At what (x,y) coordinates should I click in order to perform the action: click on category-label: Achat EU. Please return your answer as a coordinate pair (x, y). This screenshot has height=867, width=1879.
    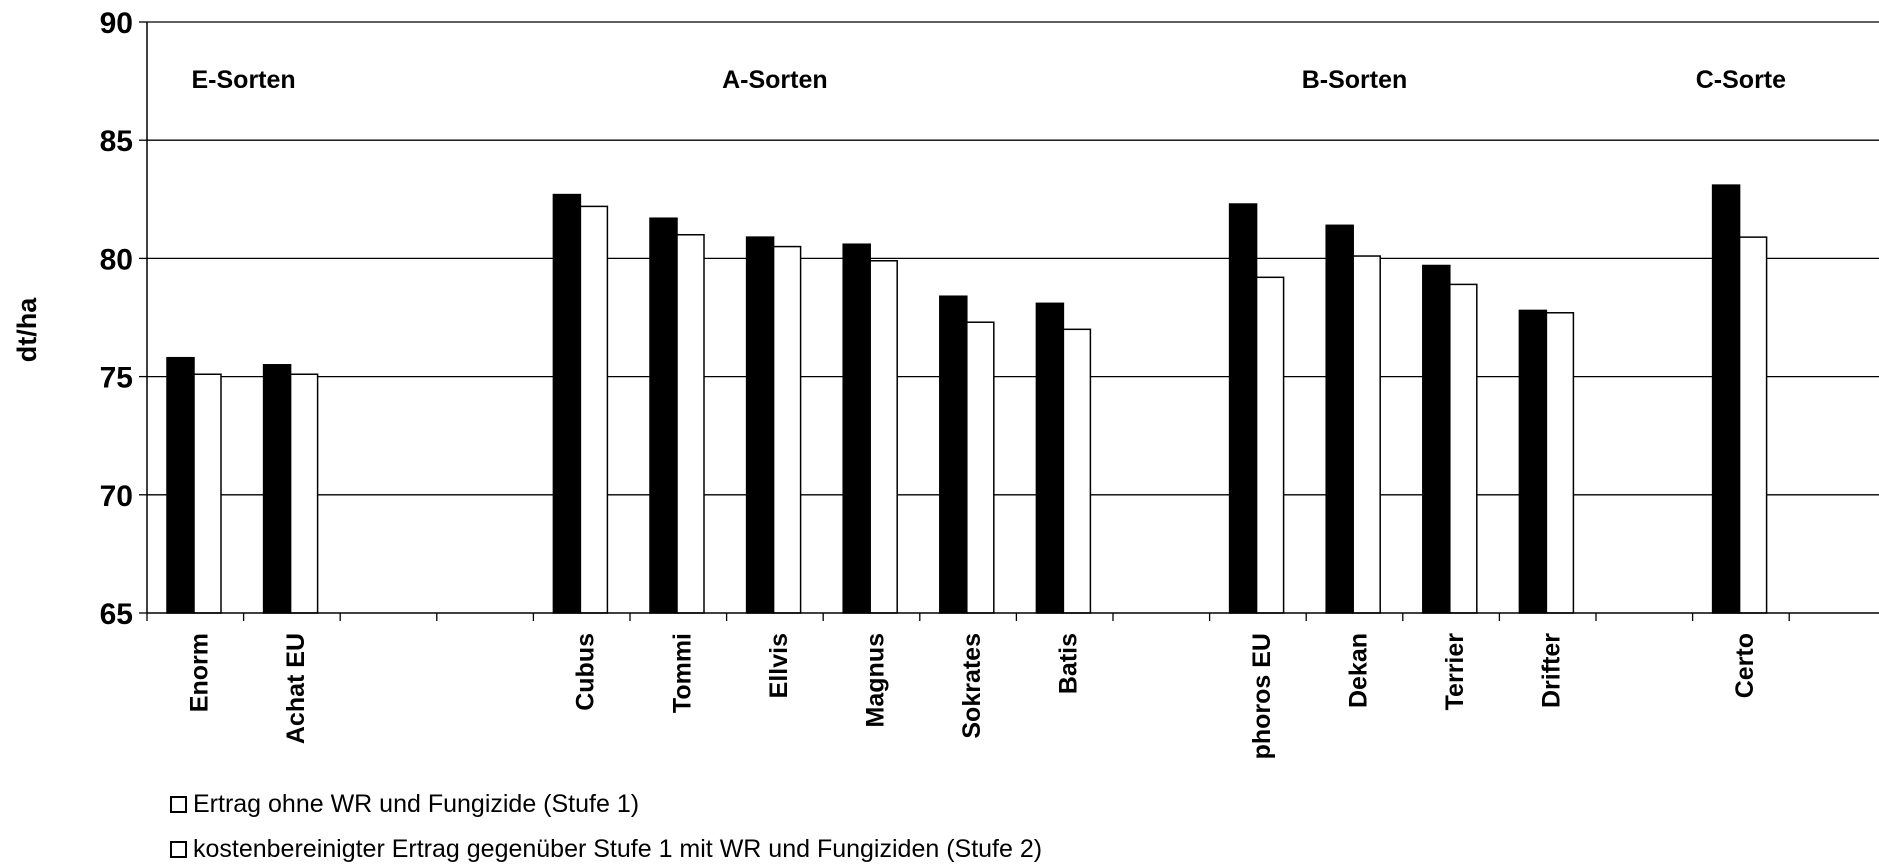
    Looking at the image, I should click on (296, 688).